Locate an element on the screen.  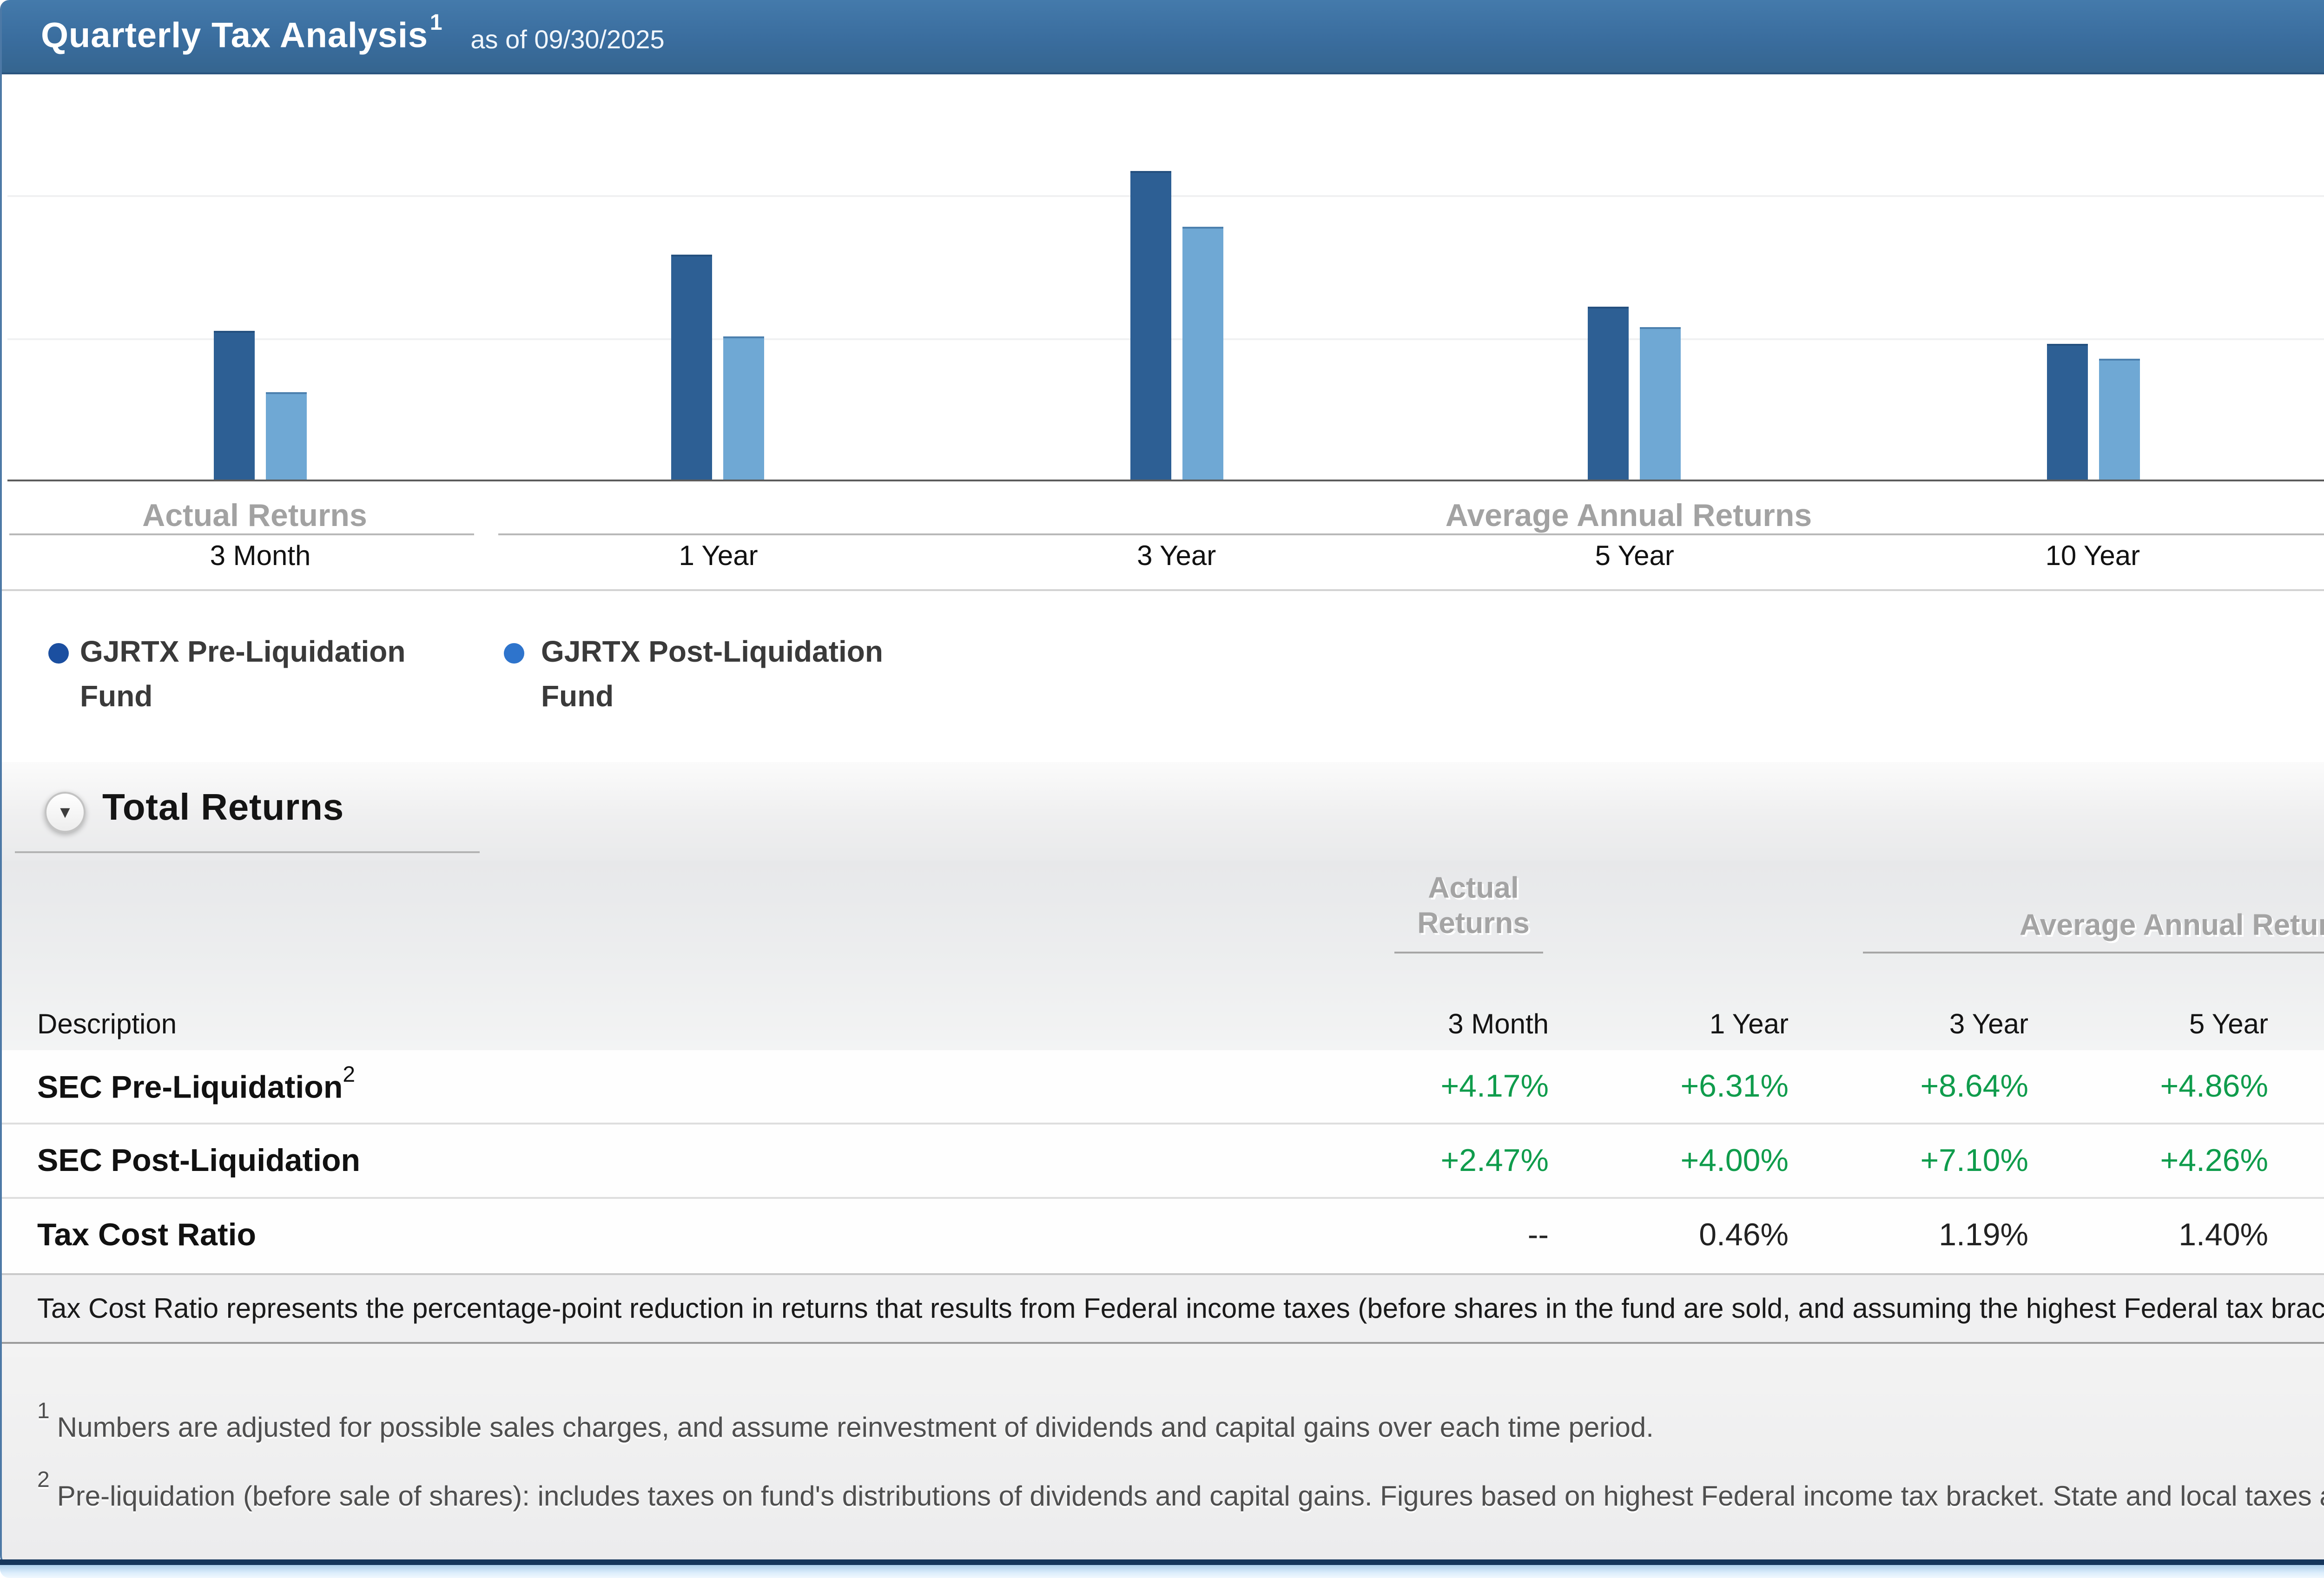
table-group-underline-actual is located at coordinates (1468, 952).